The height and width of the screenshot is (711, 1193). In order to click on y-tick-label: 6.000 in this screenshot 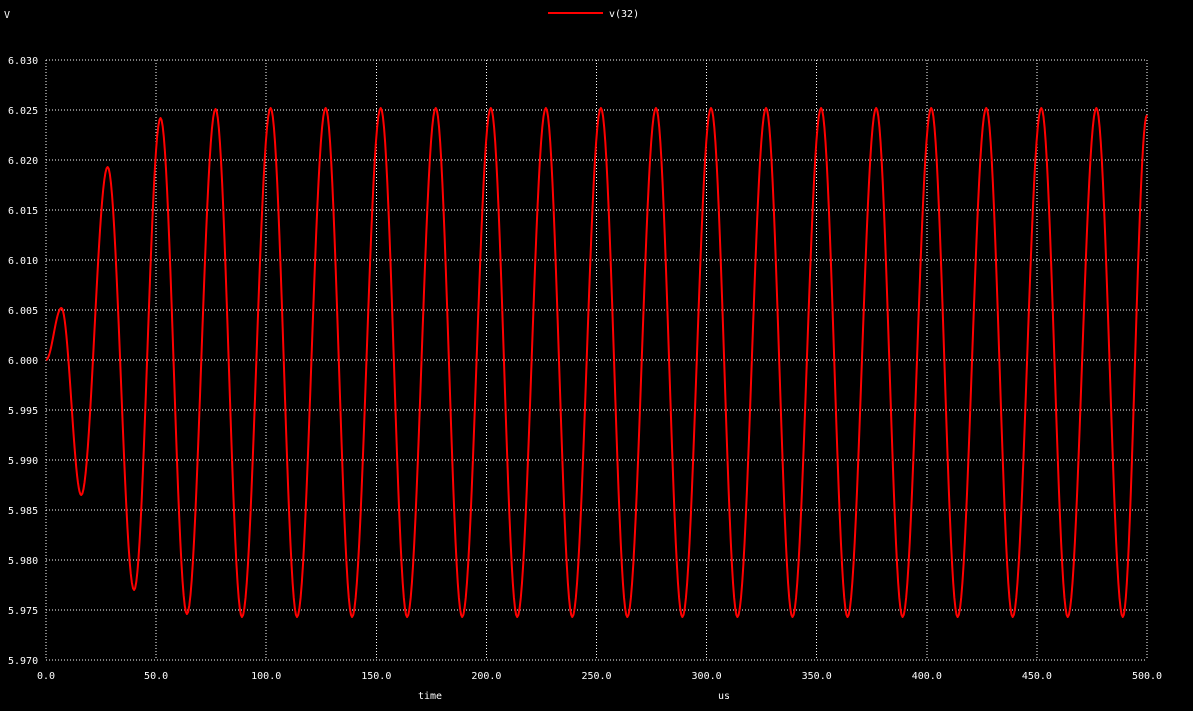, I will do `click(23, 361)`.